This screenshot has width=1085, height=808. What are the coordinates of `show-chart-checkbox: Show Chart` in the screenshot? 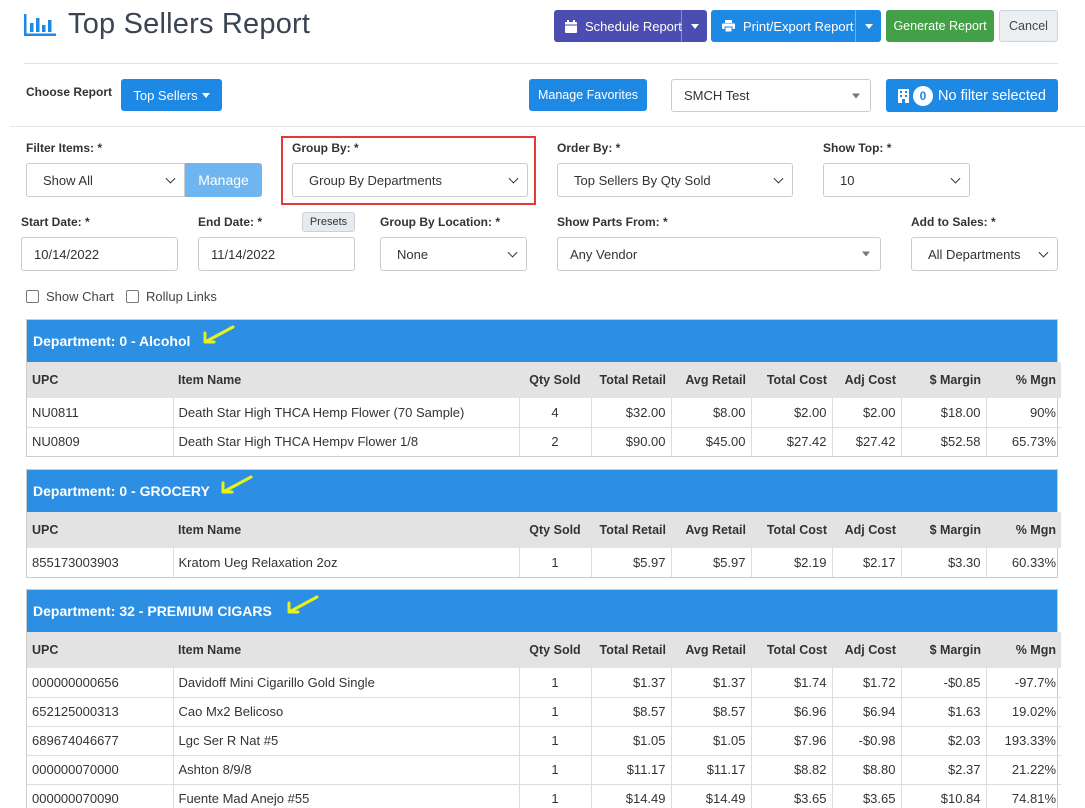 It's located at (70, 296).